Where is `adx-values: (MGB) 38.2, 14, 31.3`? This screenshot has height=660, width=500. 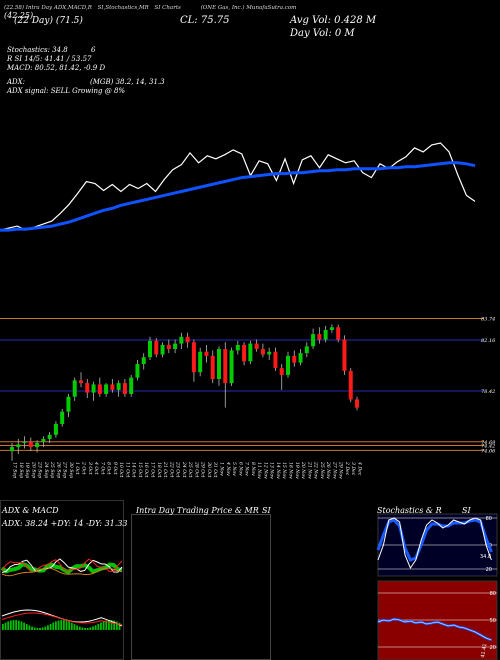 adx-values: (MGB) 38.2, 14, 31.3 is located at coordinates (127, 82).